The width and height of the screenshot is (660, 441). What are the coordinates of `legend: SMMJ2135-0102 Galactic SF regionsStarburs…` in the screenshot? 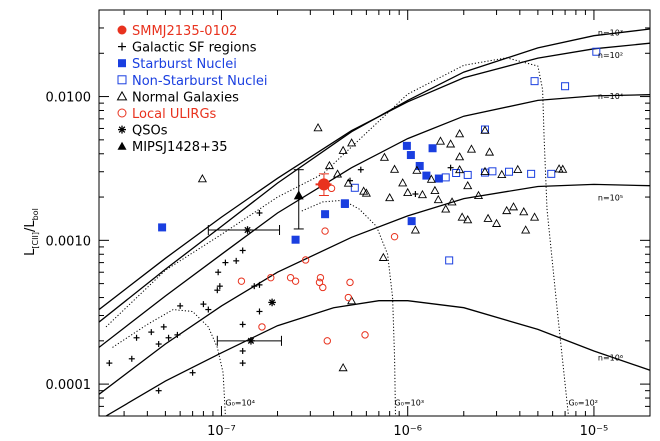 It's located at (191, 89).